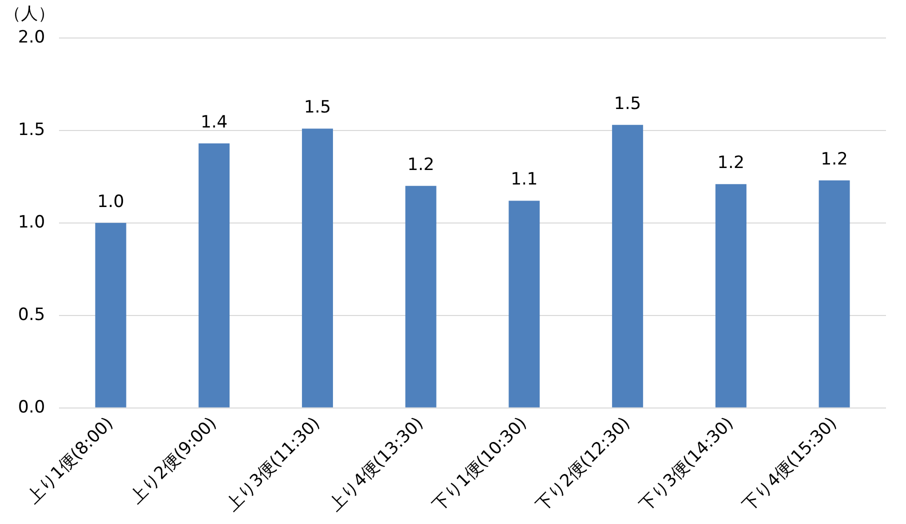  What do you see at coordinates (32, 37) in the screenshot?
I see `y-tick-label: 2.0` at bounding box center [32, 37].